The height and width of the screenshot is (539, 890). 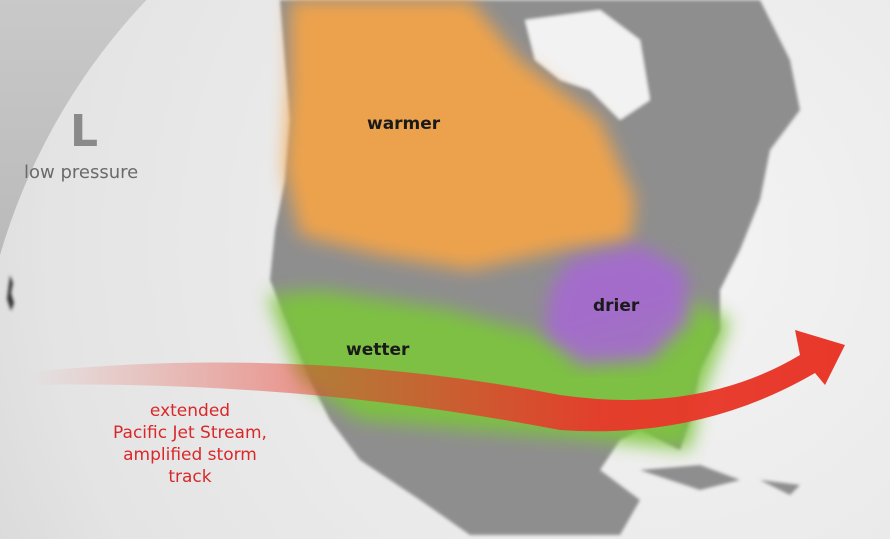 I want to click on drier-region, so click(x=617, y=305).